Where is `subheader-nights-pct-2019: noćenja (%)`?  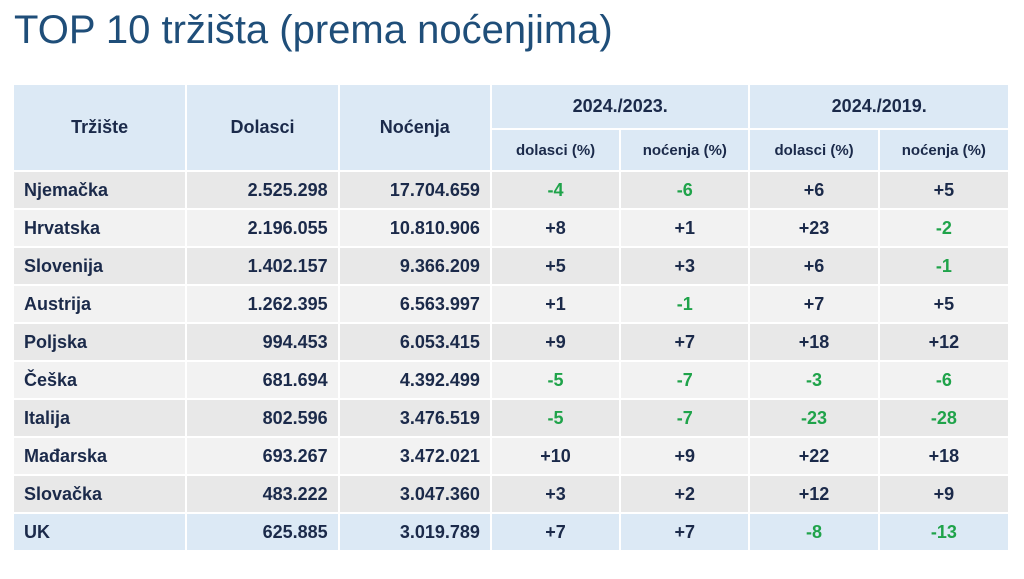
subheader-nights-pct-2019: noćenja (%) is located at coordinates (943, 150).